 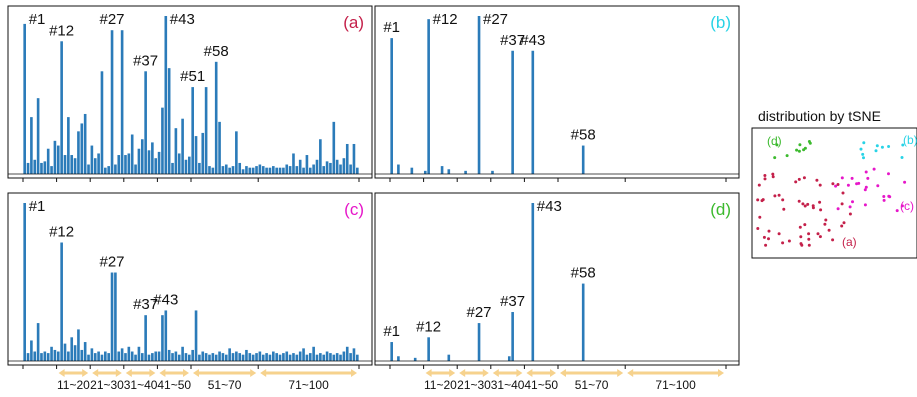 I want to click on range-arrow: 11~20, so click(x=440, y=380).